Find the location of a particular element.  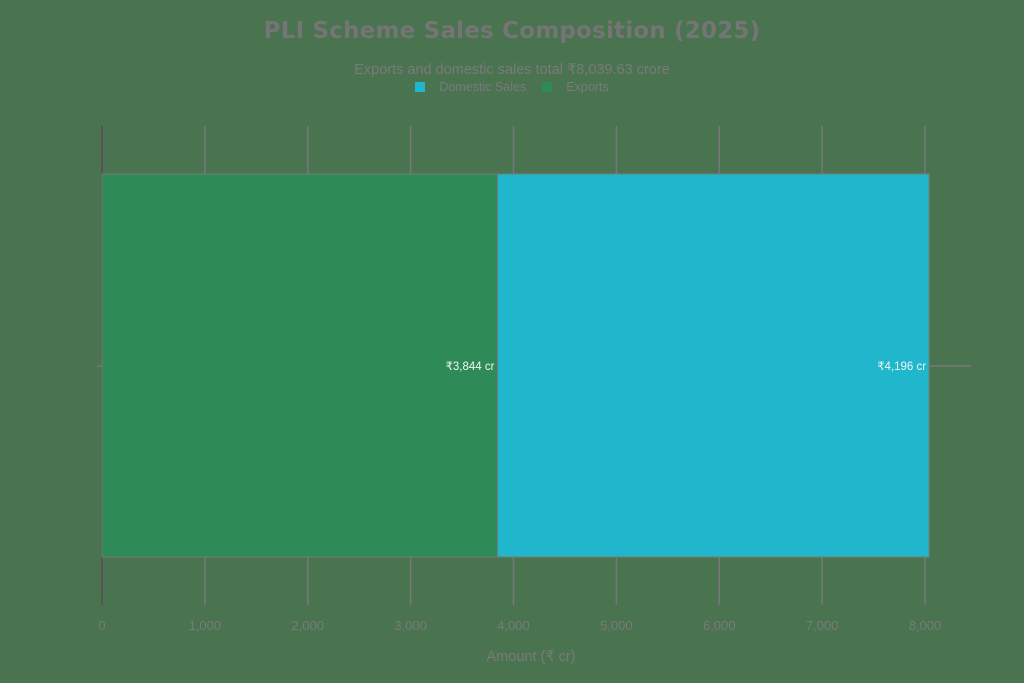

legend: Domestic Sales Exports is located at coordinates (512, 87).